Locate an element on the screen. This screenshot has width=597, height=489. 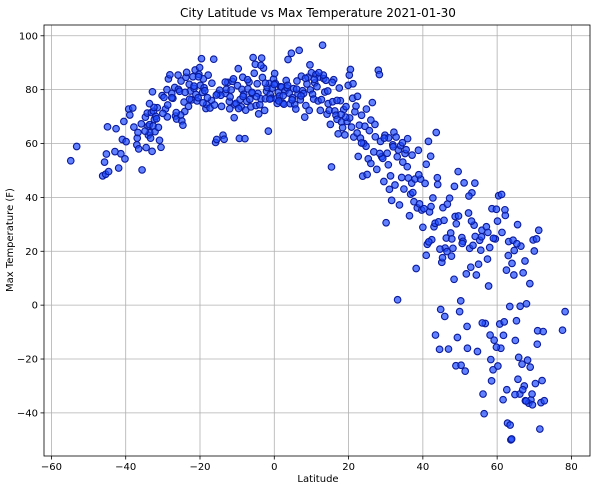
y-tick-label: 80 is located at coordinates (31, 90).